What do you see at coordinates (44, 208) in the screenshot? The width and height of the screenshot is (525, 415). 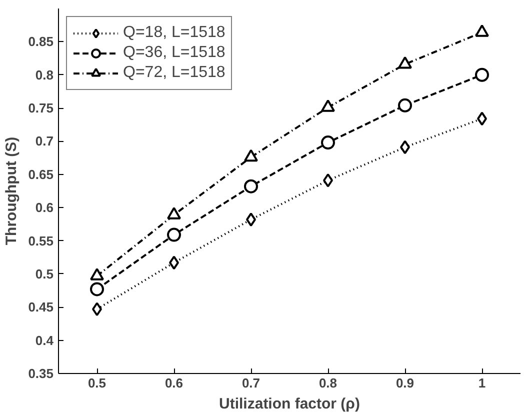 I see `y-tick-label: 0.6` at bounding box center [44, 208].